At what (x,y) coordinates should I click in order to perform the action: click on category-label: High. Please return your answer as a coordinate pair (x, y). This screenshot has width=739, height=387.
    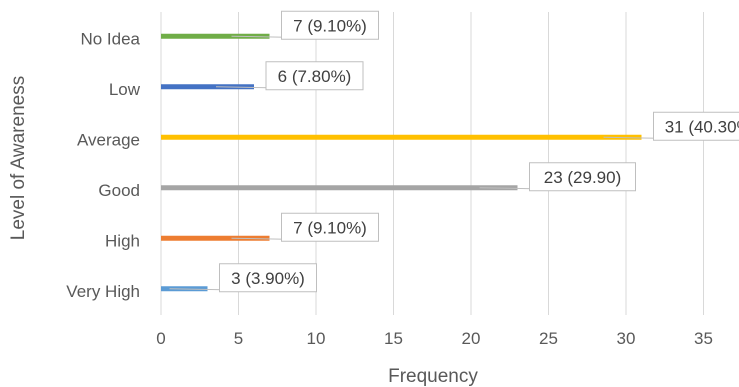
    Looking at the image, I should click on (122, 240).